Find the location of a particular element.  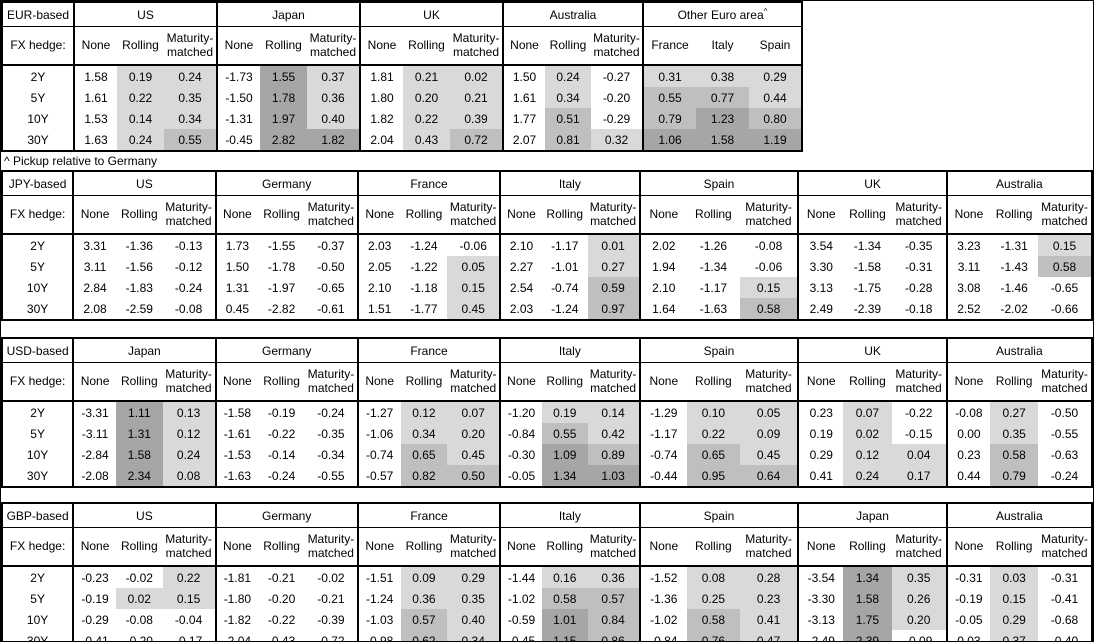

value-cell: 0.04 is located at coordinates (919, 454).